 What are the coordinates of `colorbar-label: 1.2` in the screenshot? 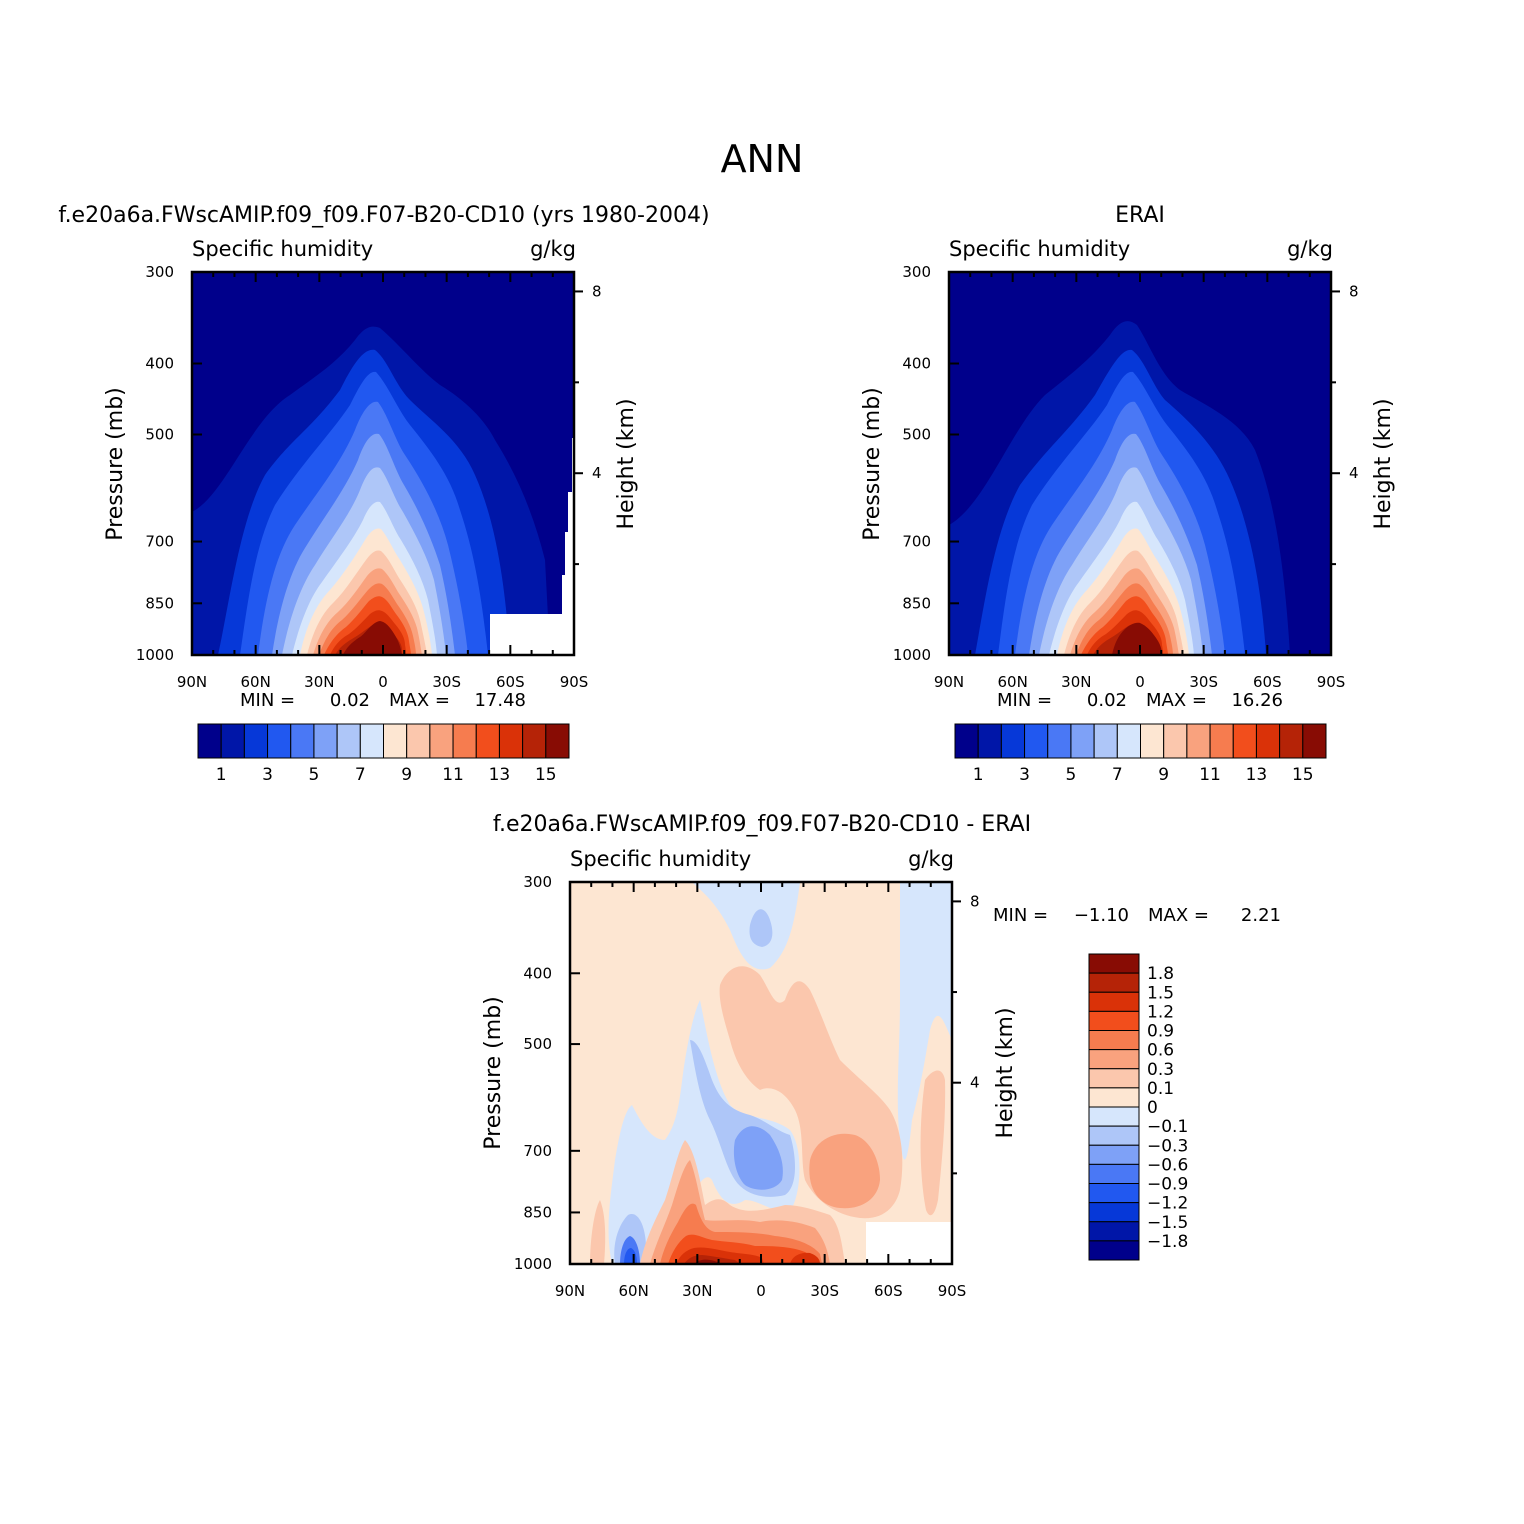 It's located at (1160, 1012).